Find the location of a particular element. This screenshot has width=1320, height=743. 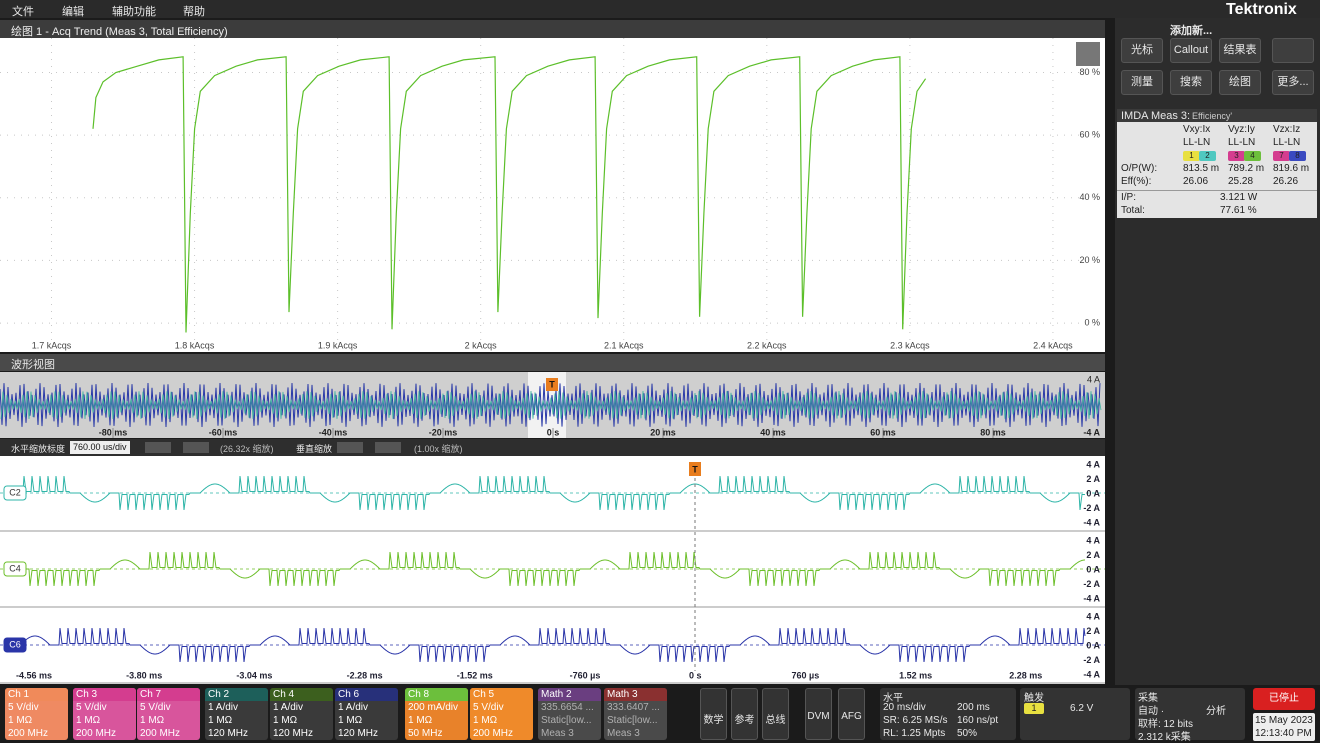

menu-item: 辅助功能 is located at coordinates (134, 12).